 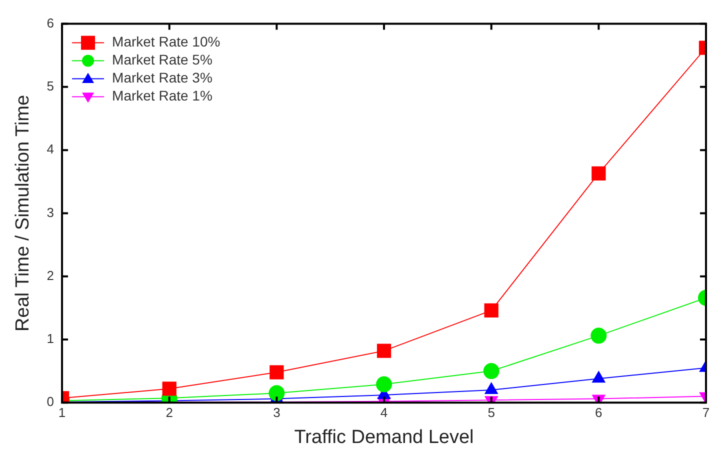 I want to click on x-tick-label: 1, so click(x=62, y=412).